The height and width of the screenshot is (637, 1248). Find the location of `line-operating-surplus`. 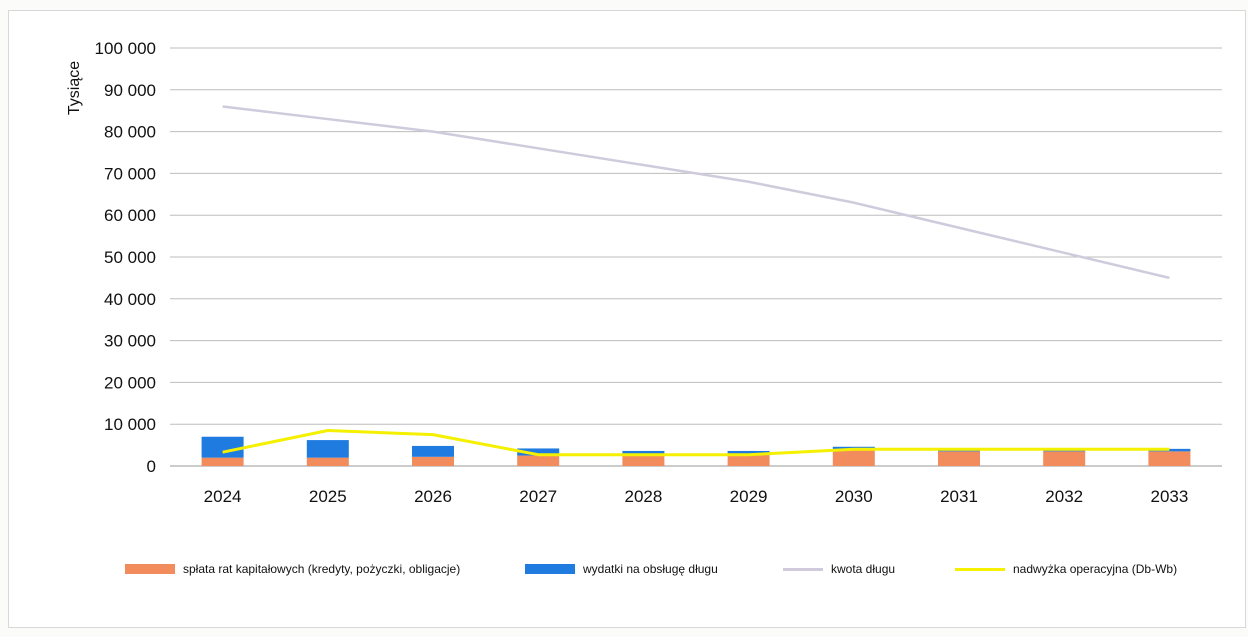

line-operating-surplus is located at coordinates (696, 442).